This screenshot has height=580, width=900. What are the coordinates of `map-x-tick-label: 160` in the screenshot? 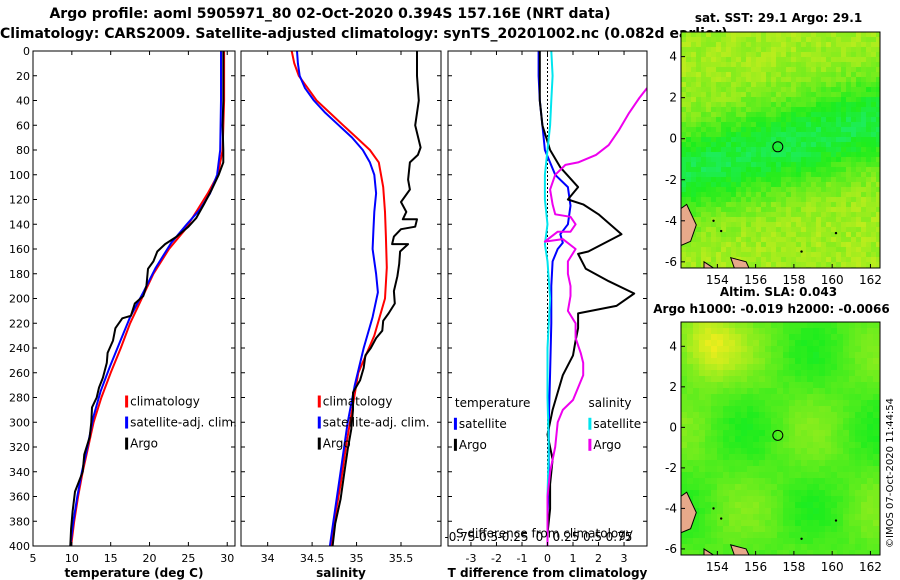 It's located at (832, 567).